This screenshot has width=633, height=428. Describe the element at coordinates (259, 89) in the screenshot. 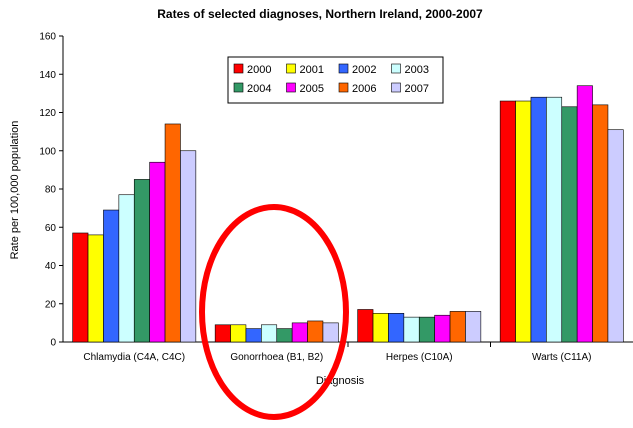

I see `legend-label-2004: 2004` at that location.